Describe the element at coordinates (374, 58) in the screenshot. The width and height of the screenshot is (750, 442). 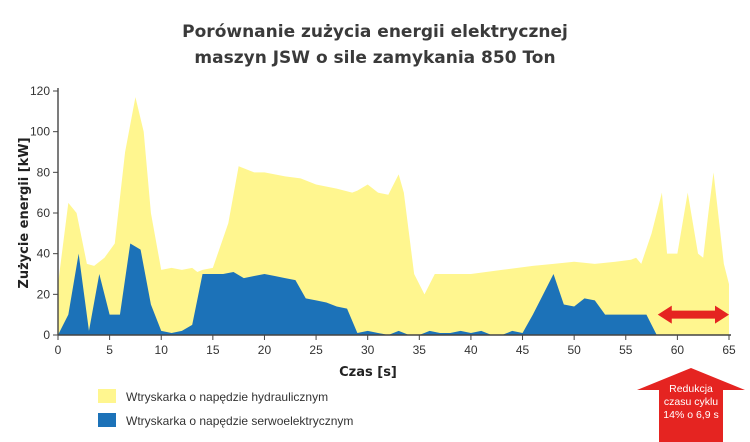
I see `chart-title-line-2: maszyn JSW o sile zamykania 850 Ton` at that location.